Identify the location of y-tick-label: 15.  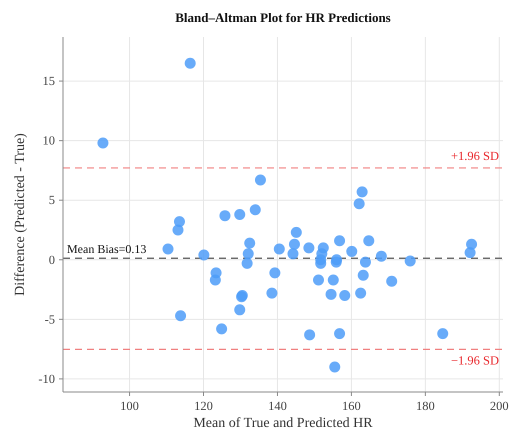
(48, 81).